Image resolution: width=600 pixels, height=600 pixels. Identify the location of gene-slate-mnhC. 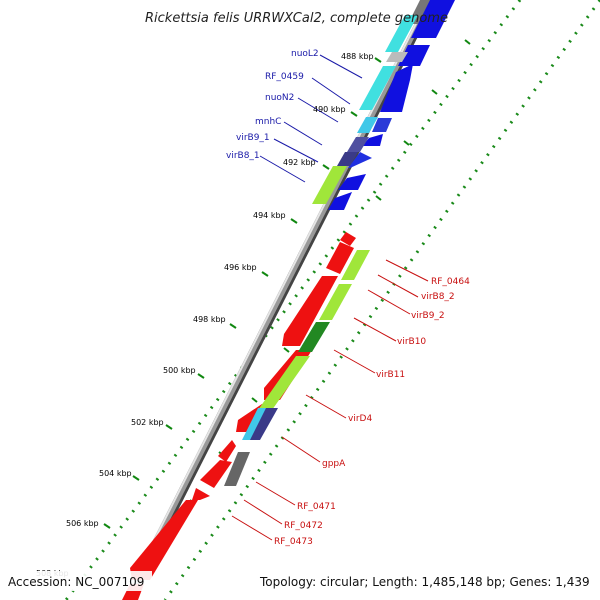
(358, 144).